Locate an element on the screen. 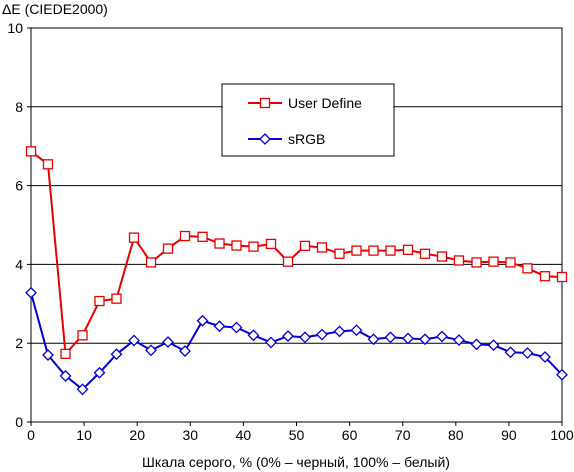 This screenshot has width=574, height=472. y-tick-label: 4 is located at coordinates (19, 264).